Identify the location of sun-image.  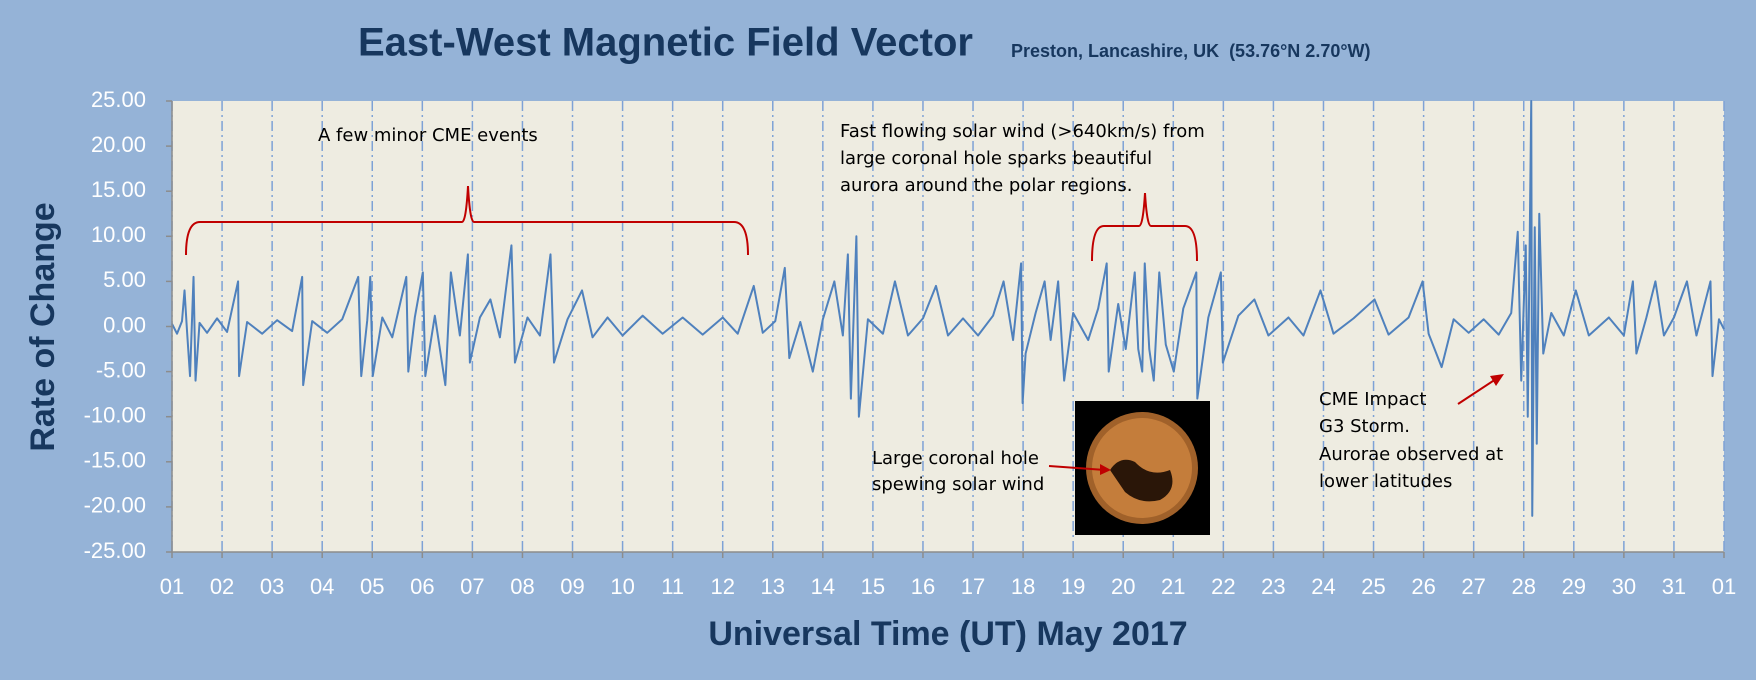
(1142, 468).